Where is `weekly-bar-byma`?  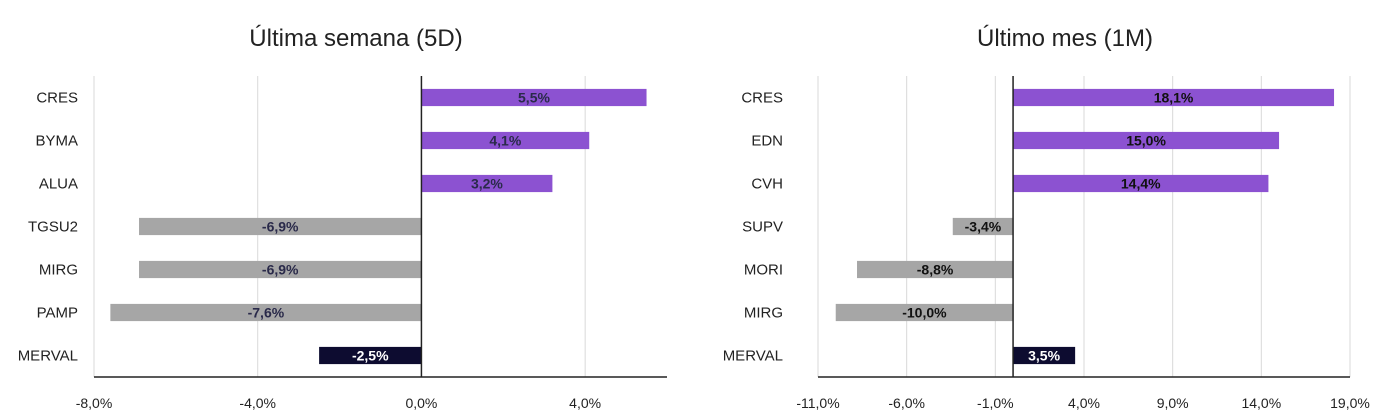
weekly-bar-byma is located at coordinates (505, 140).